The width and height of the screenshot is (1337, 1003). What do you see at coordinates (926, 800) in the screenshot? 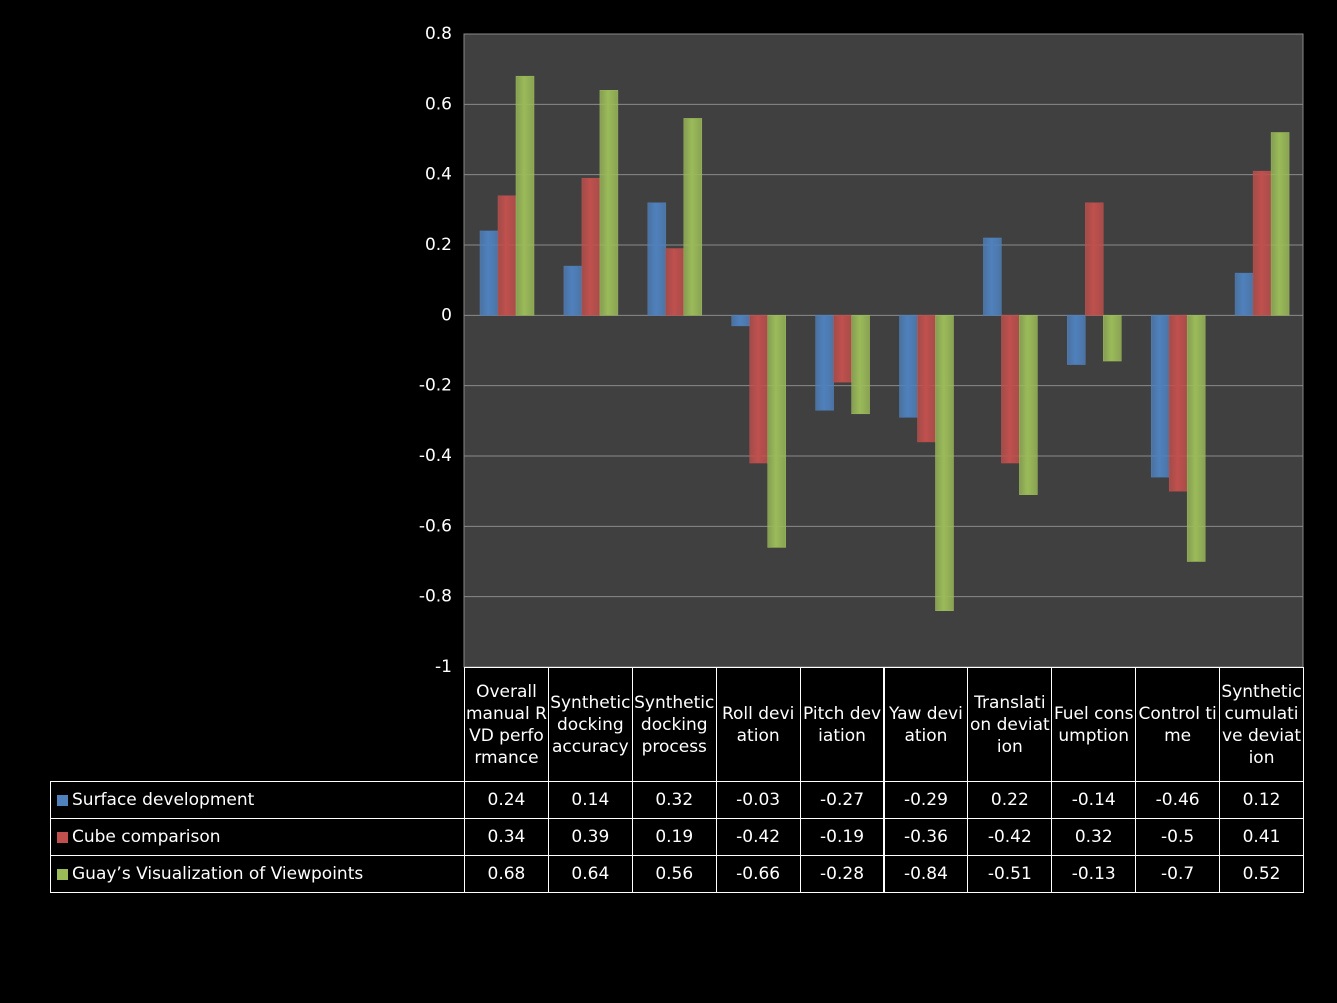
I see `table-value: -0.29` at bounding box center [926, 800].